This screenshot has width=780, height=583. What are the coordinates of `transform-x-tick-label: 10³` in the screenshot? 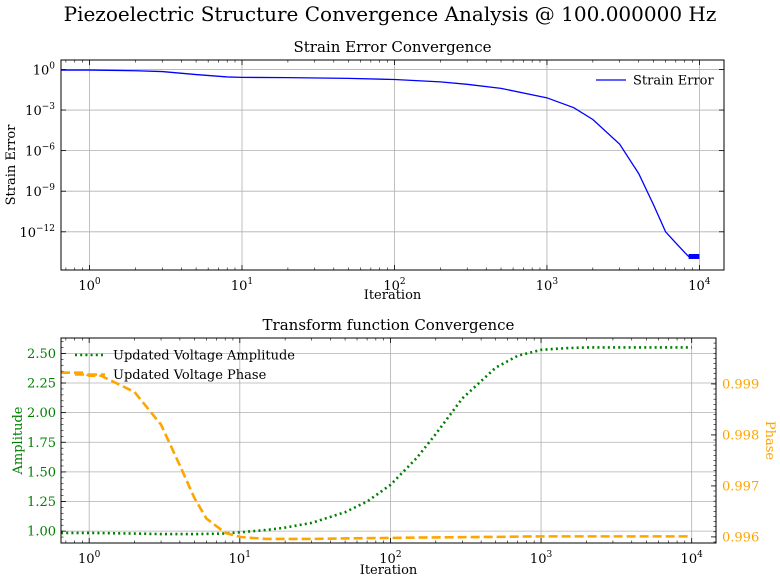 It's located at (541, 558).